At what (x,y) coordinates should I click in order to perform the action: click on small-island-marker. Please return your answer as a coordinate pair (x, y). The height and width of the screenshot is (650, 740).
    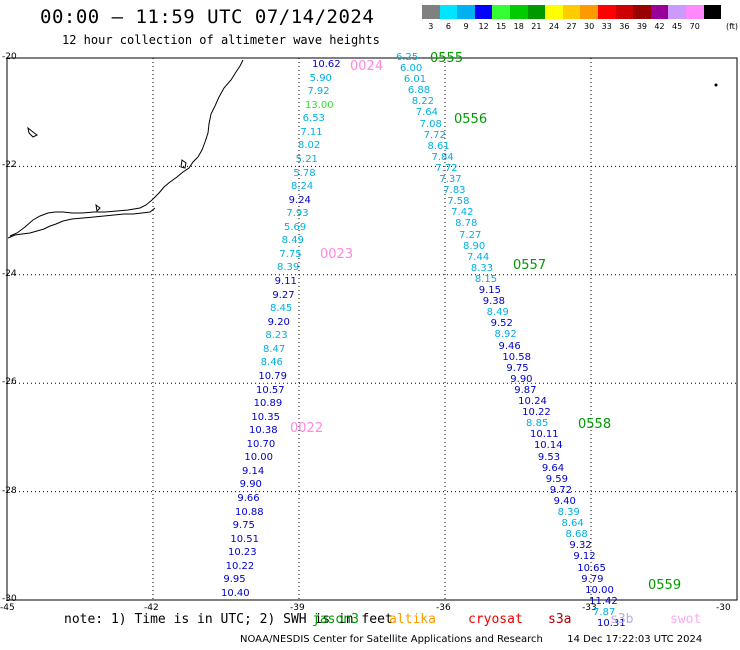
    Looking at the image, I should click on (716, 85).